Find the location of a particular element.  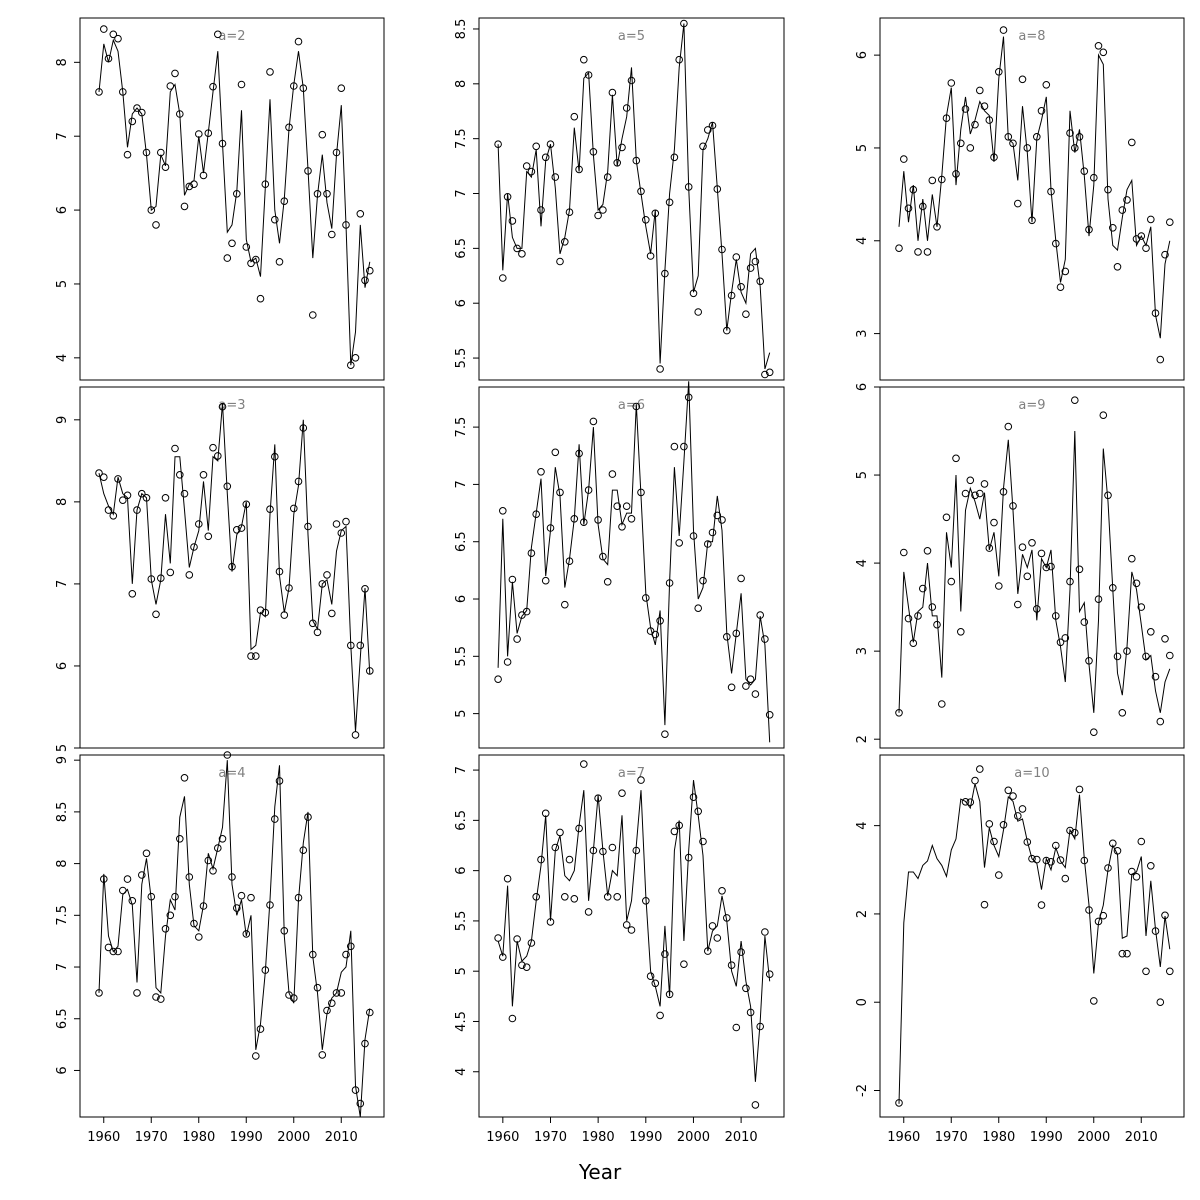

y-tick-label: 3 is located at coordinates (862, 333).